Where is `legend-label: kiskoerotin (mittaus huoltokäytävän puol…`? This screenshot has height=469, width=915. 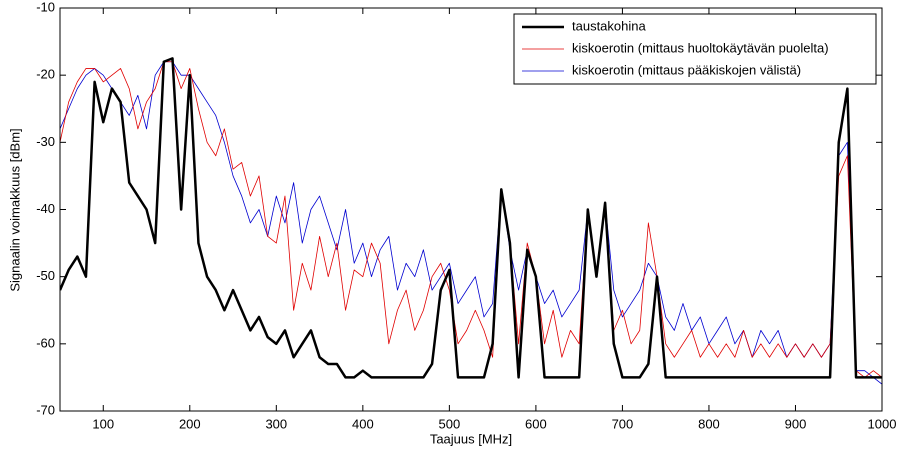 legend-label: kiskoerotin (mittaus huoltokäytävän puol… is located at coordinates (700, 47).